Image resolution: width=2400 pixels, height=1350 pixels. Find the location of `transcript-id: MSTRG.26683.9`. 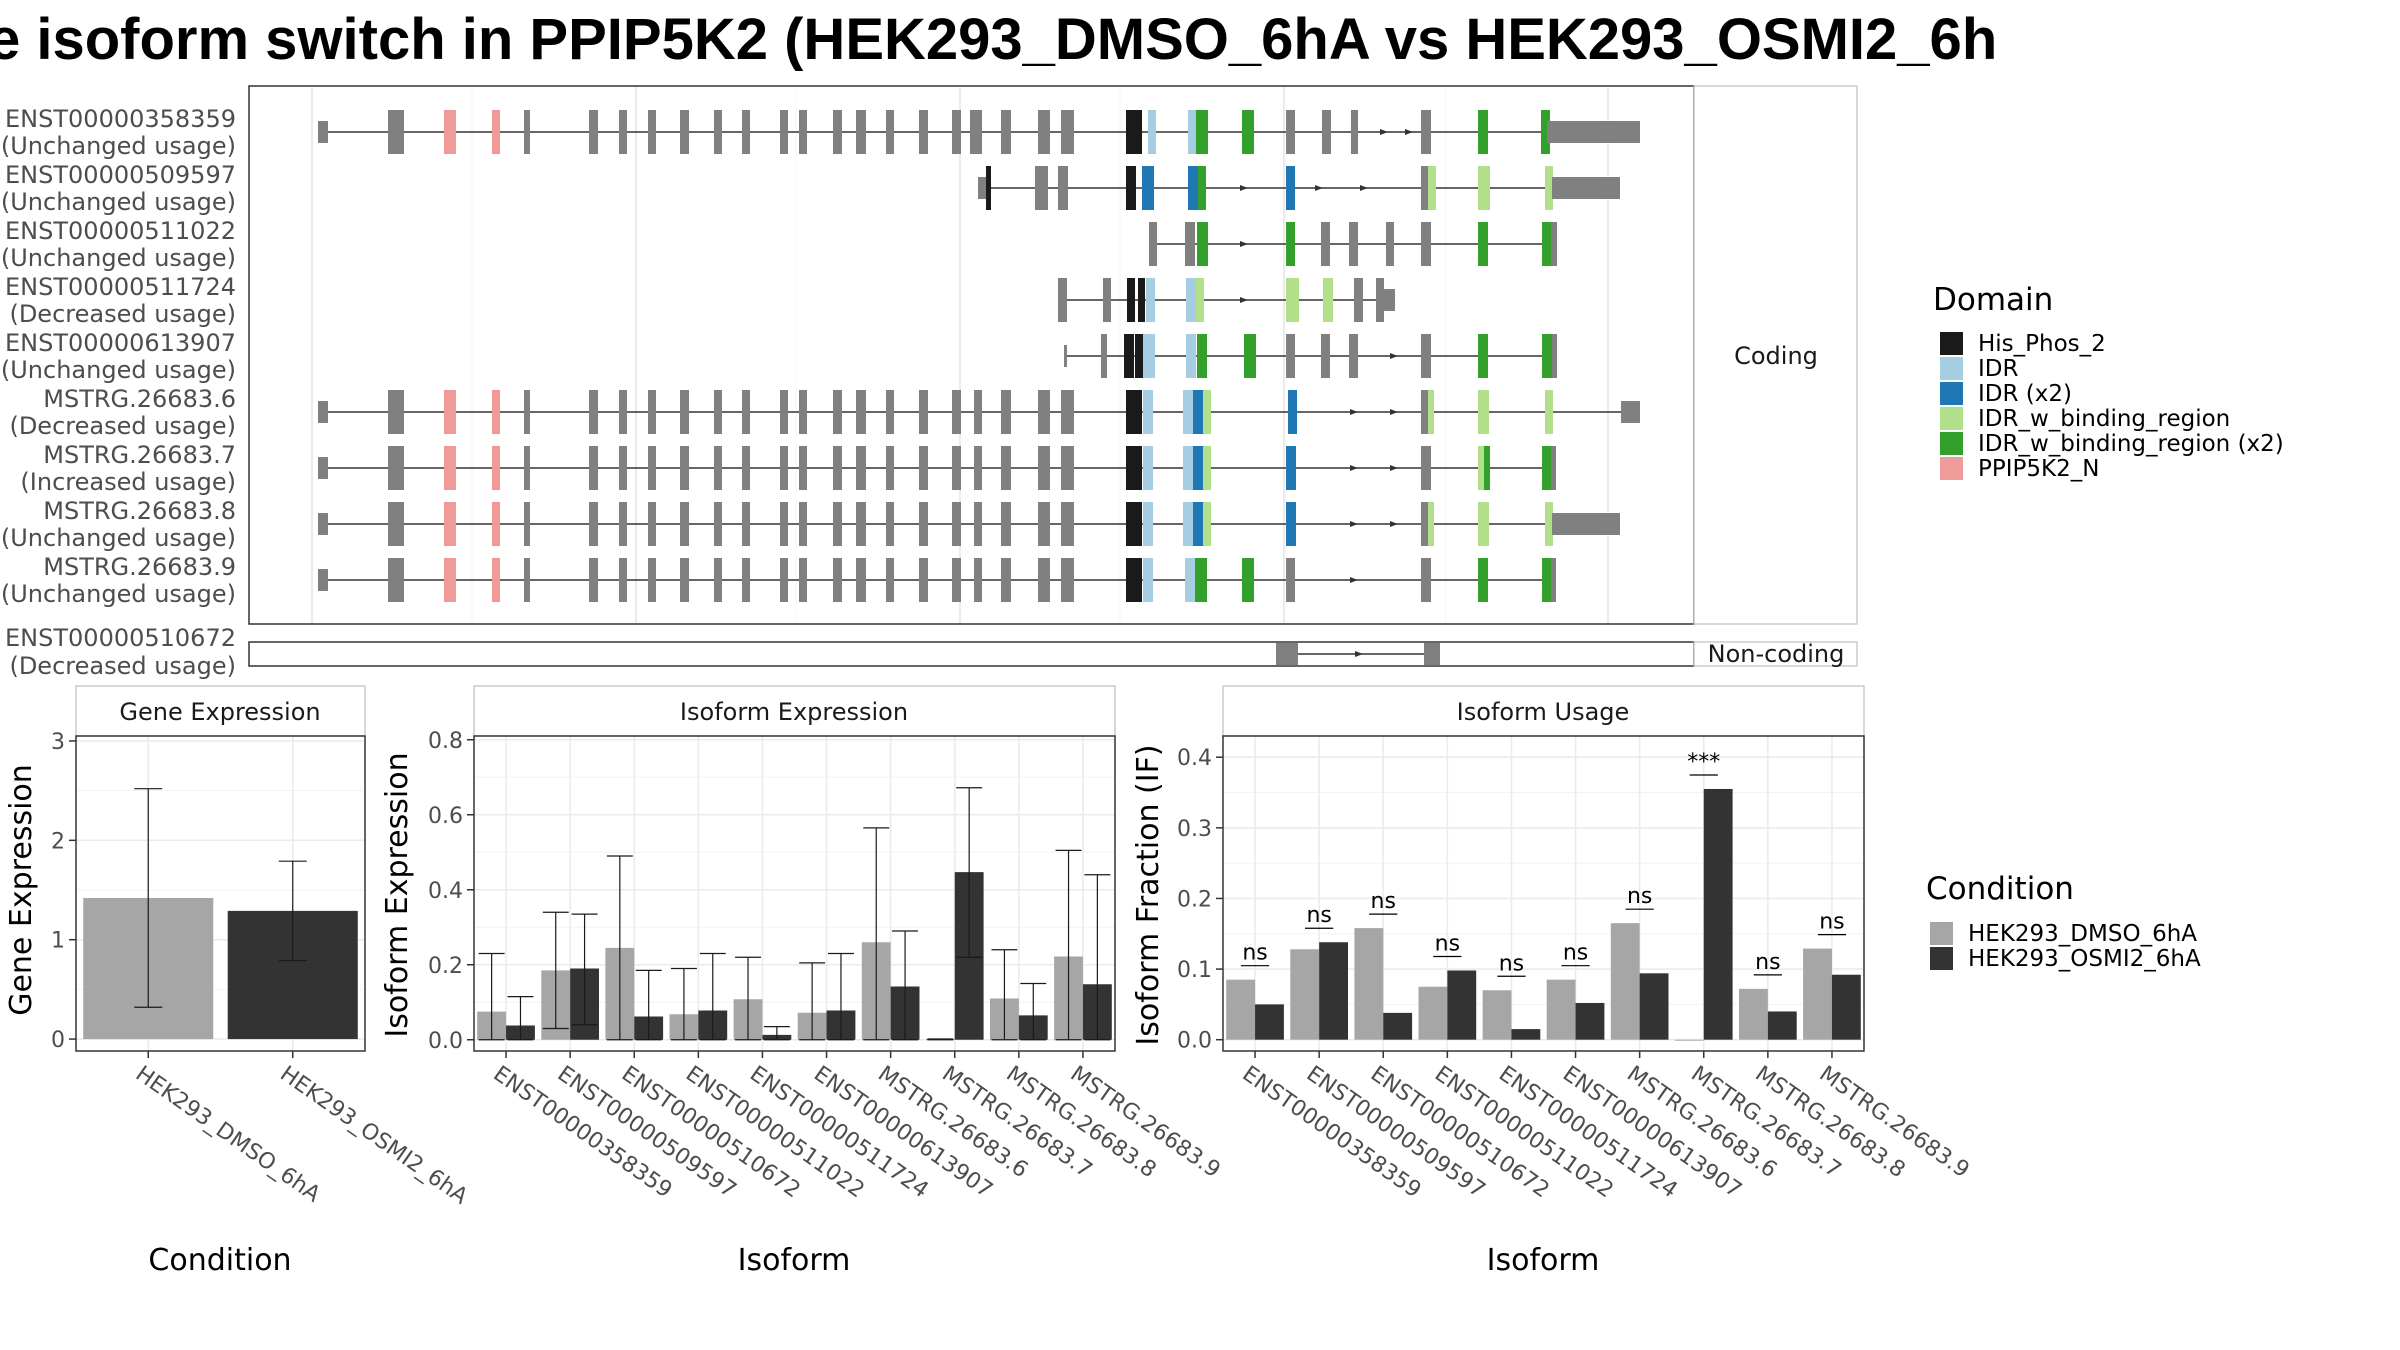

transcript-id: MSTRG.26683.9 is located at coordinates (139, 567).